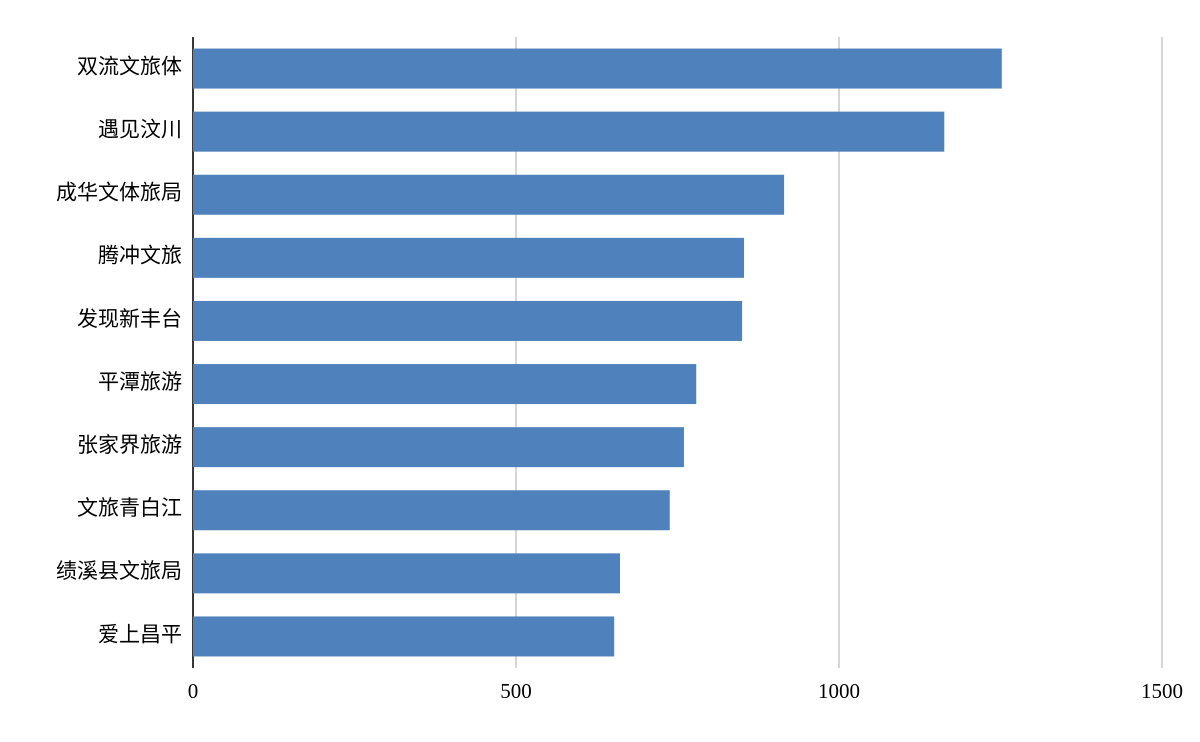  Describe the element at coordinates (140, 256) in the screenshot. I see `y-tick-label: 腾冲文旅` at that location.